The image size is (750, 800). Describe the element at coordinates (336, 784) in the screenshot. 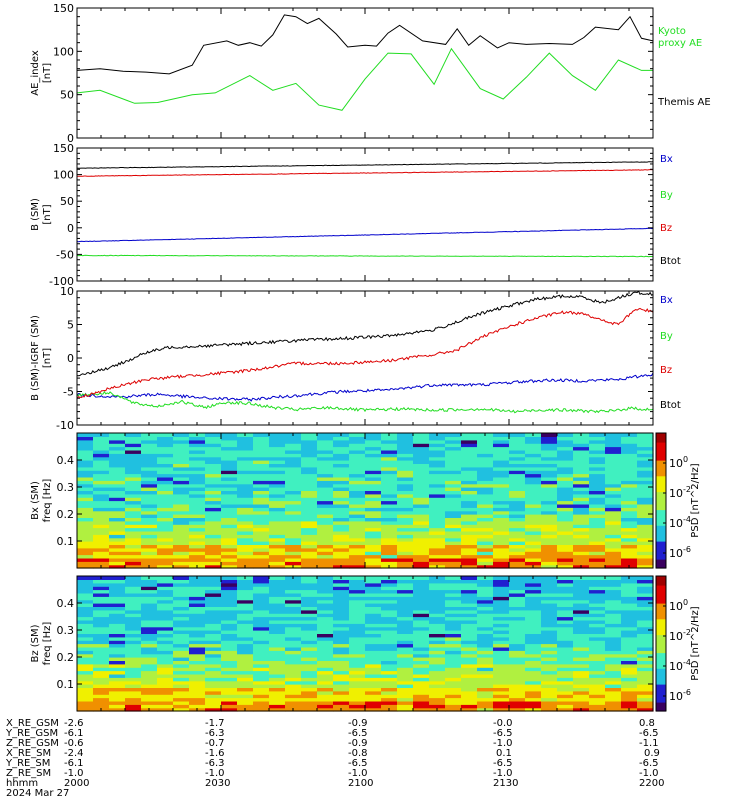

I see `ephem-row-hhmm: hhmm 2000 2030 2100 2130 2200` at that location.